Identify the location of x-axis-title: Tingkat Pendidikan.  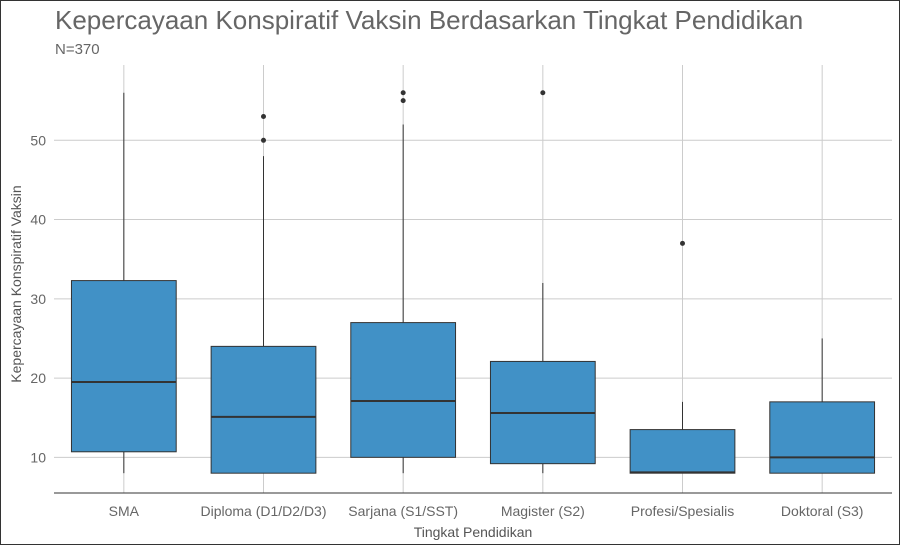
(473, 532).